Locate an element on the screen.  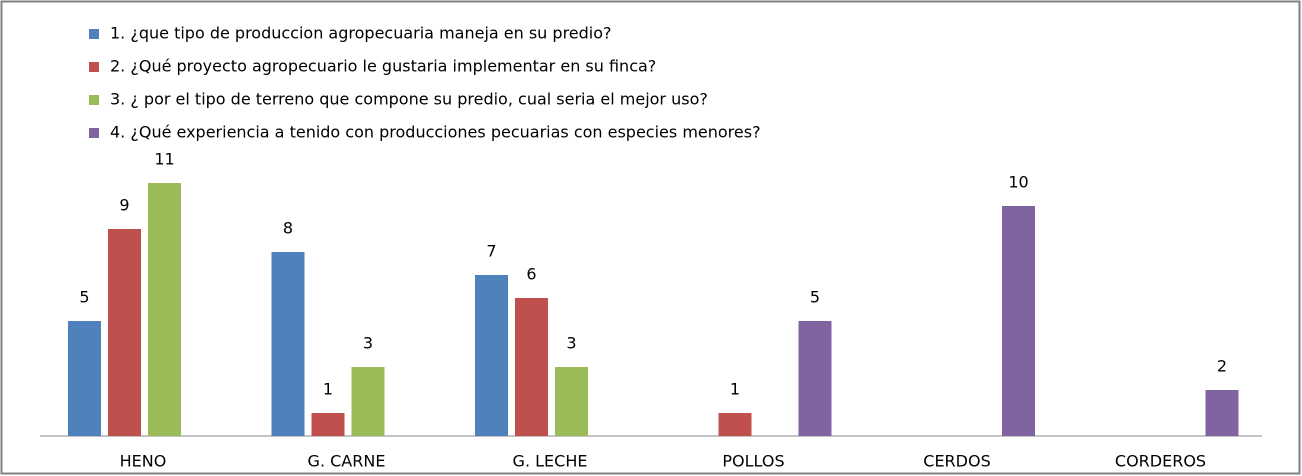
x-tick-label: POLLOS is located at coordinates (753, 461).